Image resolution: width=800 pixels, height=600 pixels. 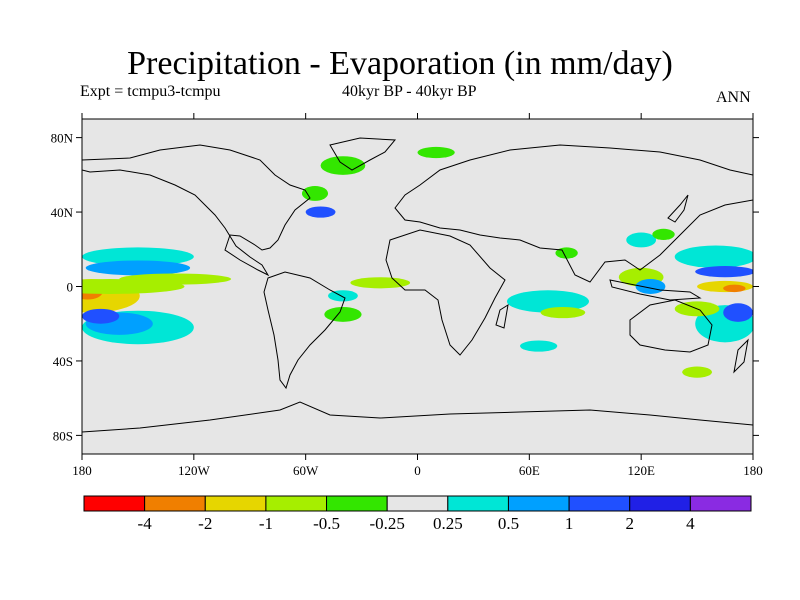 What do you see at coordinates (306, 470) in the screenshot?
I see `lon-tick-label: 60W` at bounding box center [306, 470].